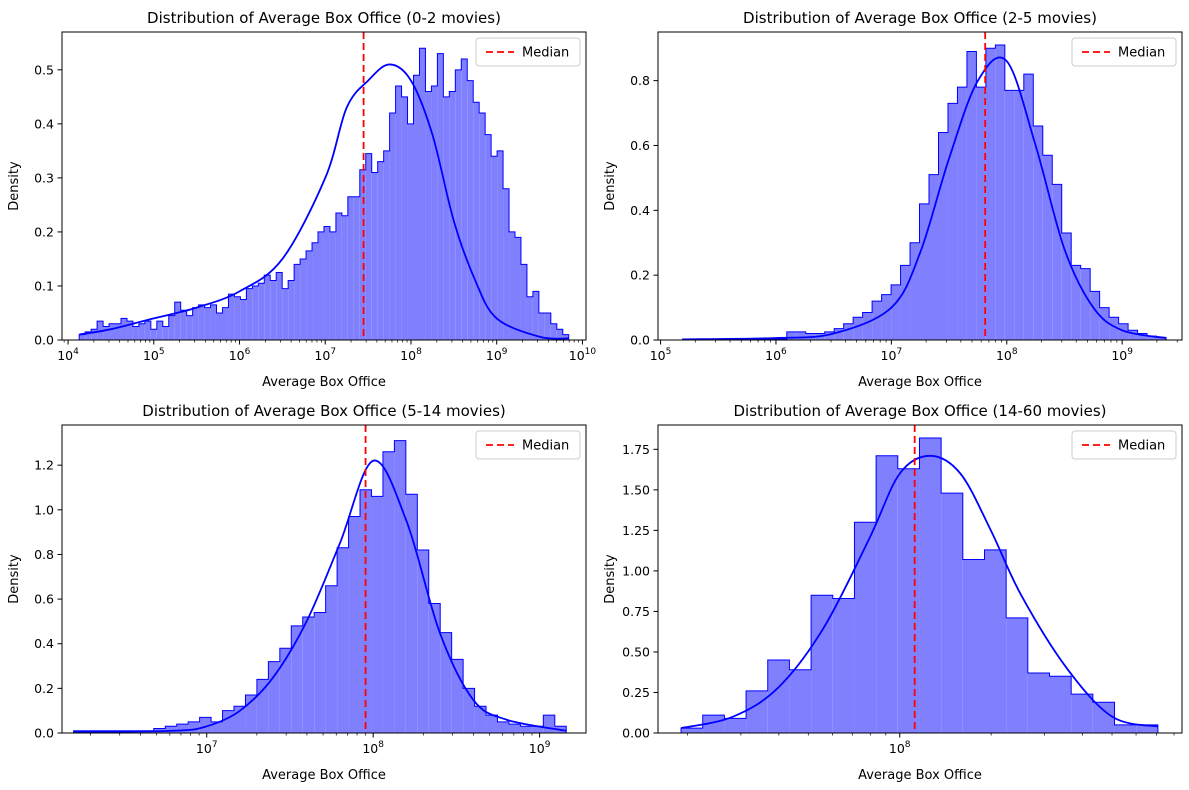  I want to click on y-tick-label: 0.4, so click(640, 210).